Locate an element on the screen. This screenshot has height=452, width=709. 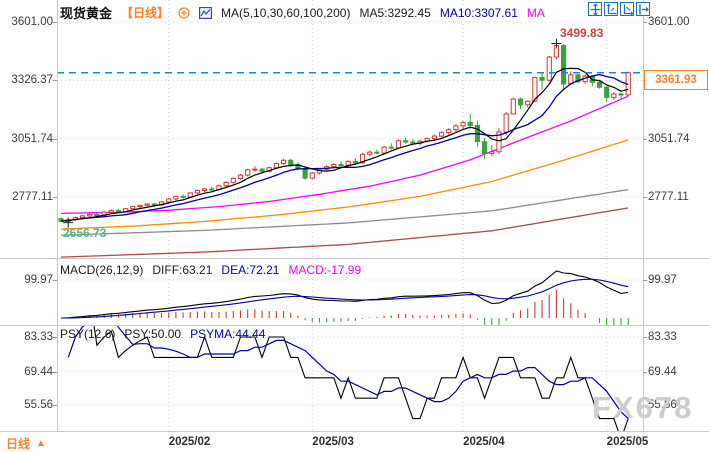
date-label: 2025/05 is located at coordinates (627, 442).